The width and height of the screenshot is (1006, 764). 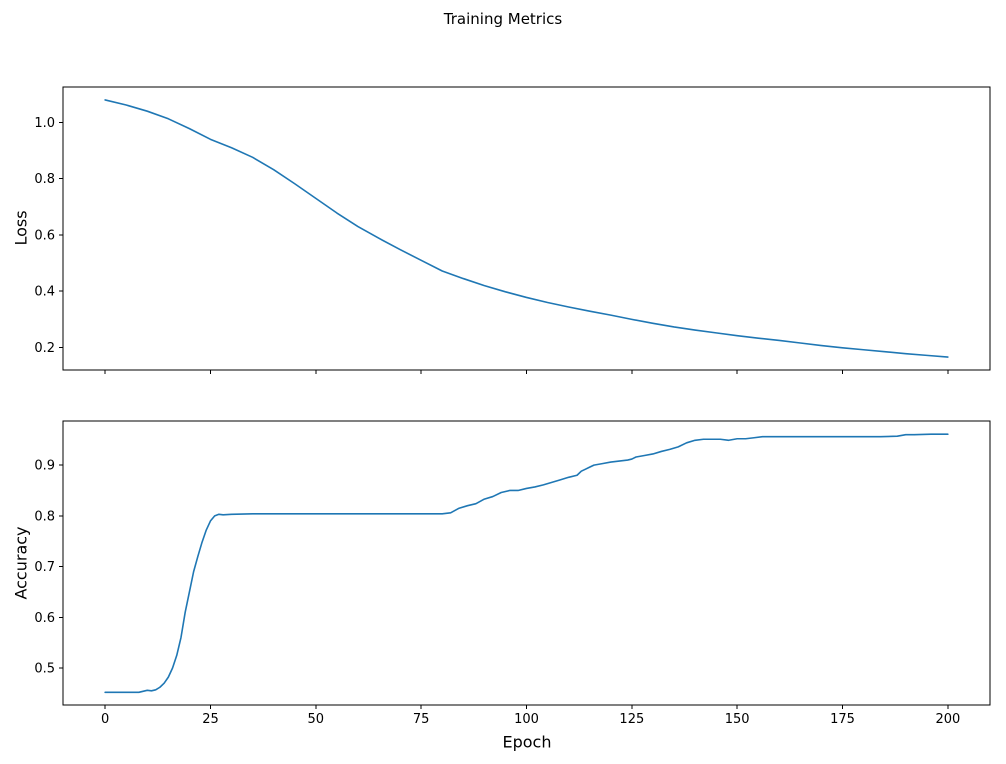 What do you see at coordinates (316, 719) in the screenshot?
I see `x-tick-label: 50` at bounding box center [316, 719].